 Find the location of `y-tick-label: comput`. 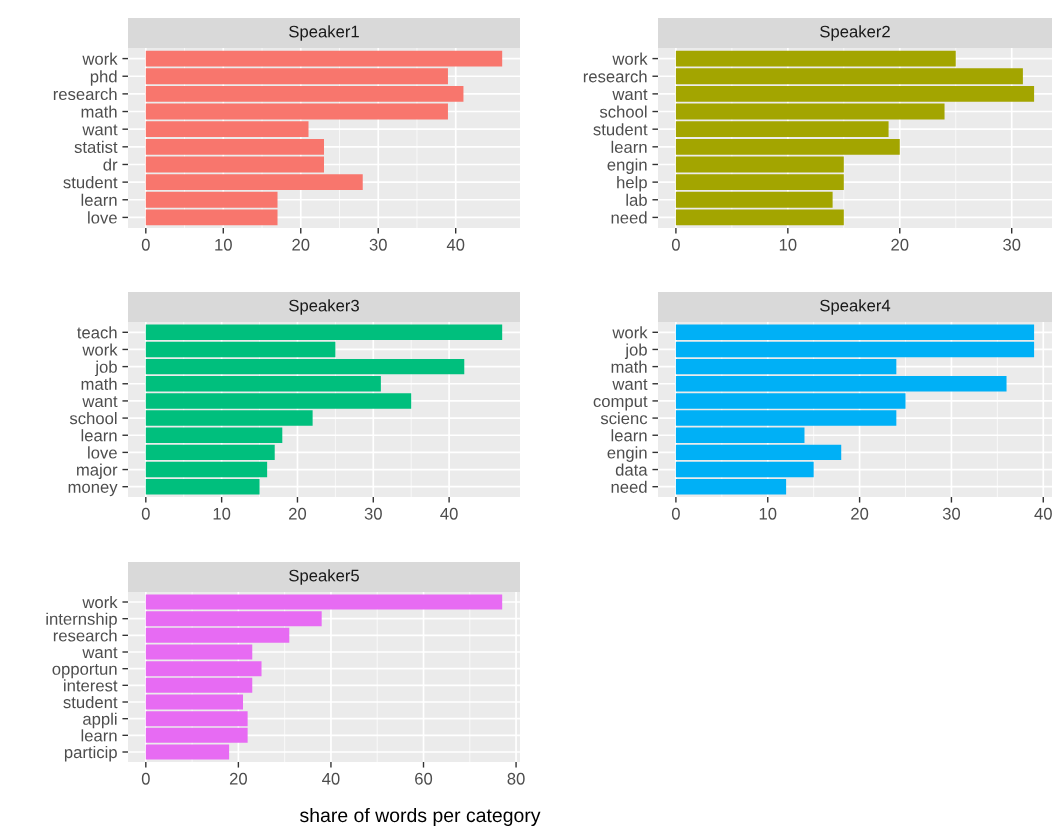

y-tick-label: comput is located at coordinates (620, 403).